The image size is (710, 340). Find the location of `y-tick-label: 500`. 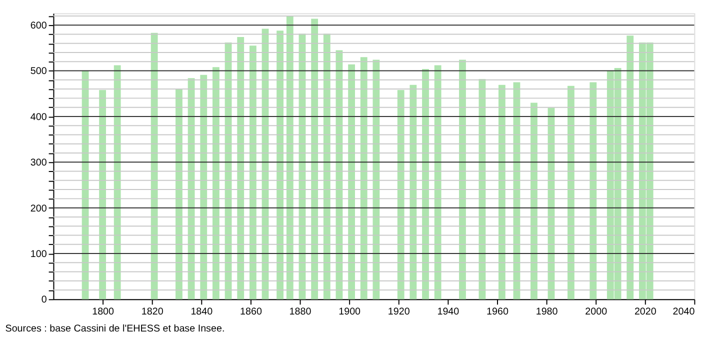

y-tick-label: 500 is located at coordinates (39, 72).